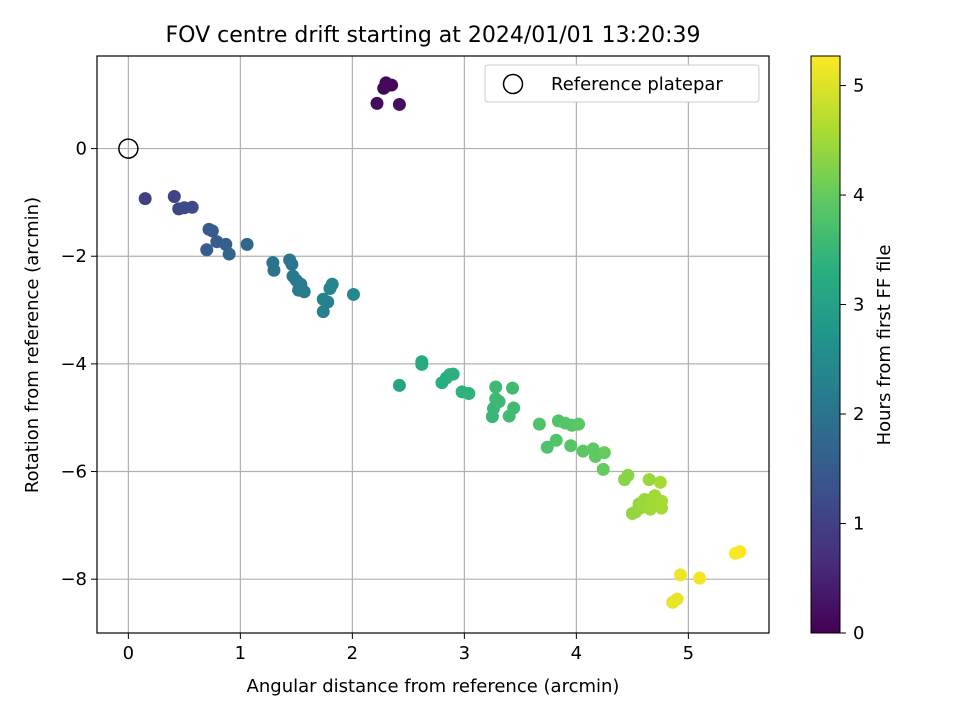 The width and height of the screenshot is (960, 724). I want to click on legend: Reference platepar, so click(622, 83).